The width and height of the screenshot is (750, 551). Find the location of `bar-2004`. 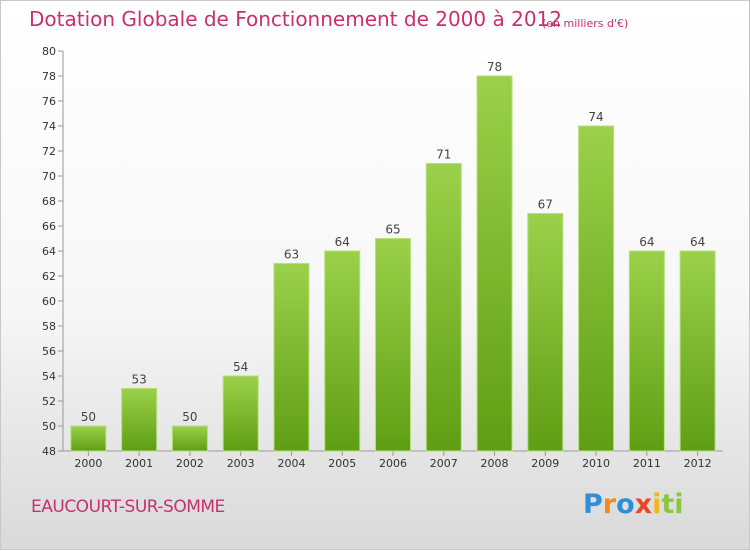

bar-2004 is located at coordinates (291, 357).